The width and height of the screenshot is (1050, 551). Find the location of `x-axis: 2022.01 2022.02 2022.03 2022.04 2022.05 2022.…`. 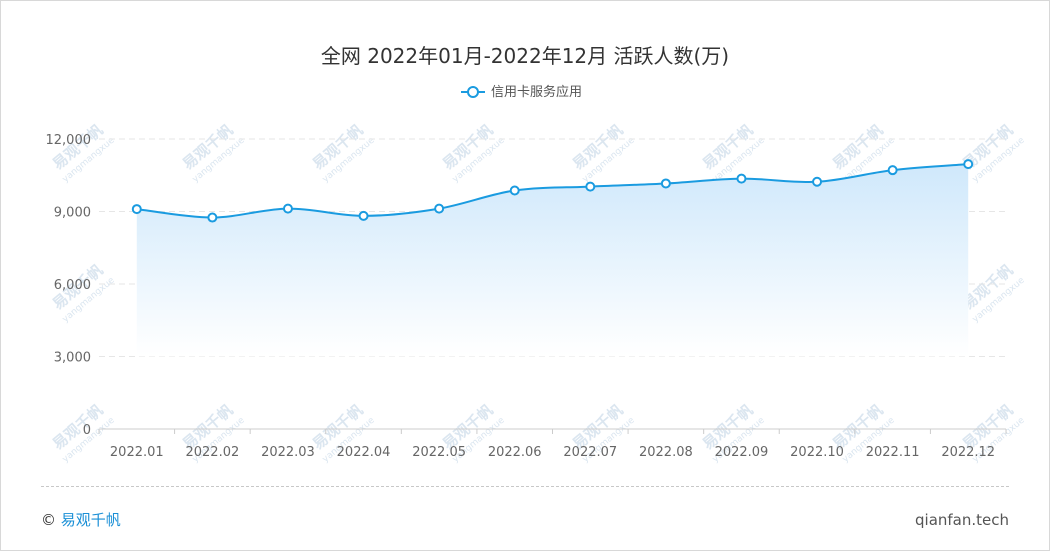

x-axis: 2022.01 2022.02 2022.03 2022.04 2022.05 2022.… is located at coordinates (552, 444).